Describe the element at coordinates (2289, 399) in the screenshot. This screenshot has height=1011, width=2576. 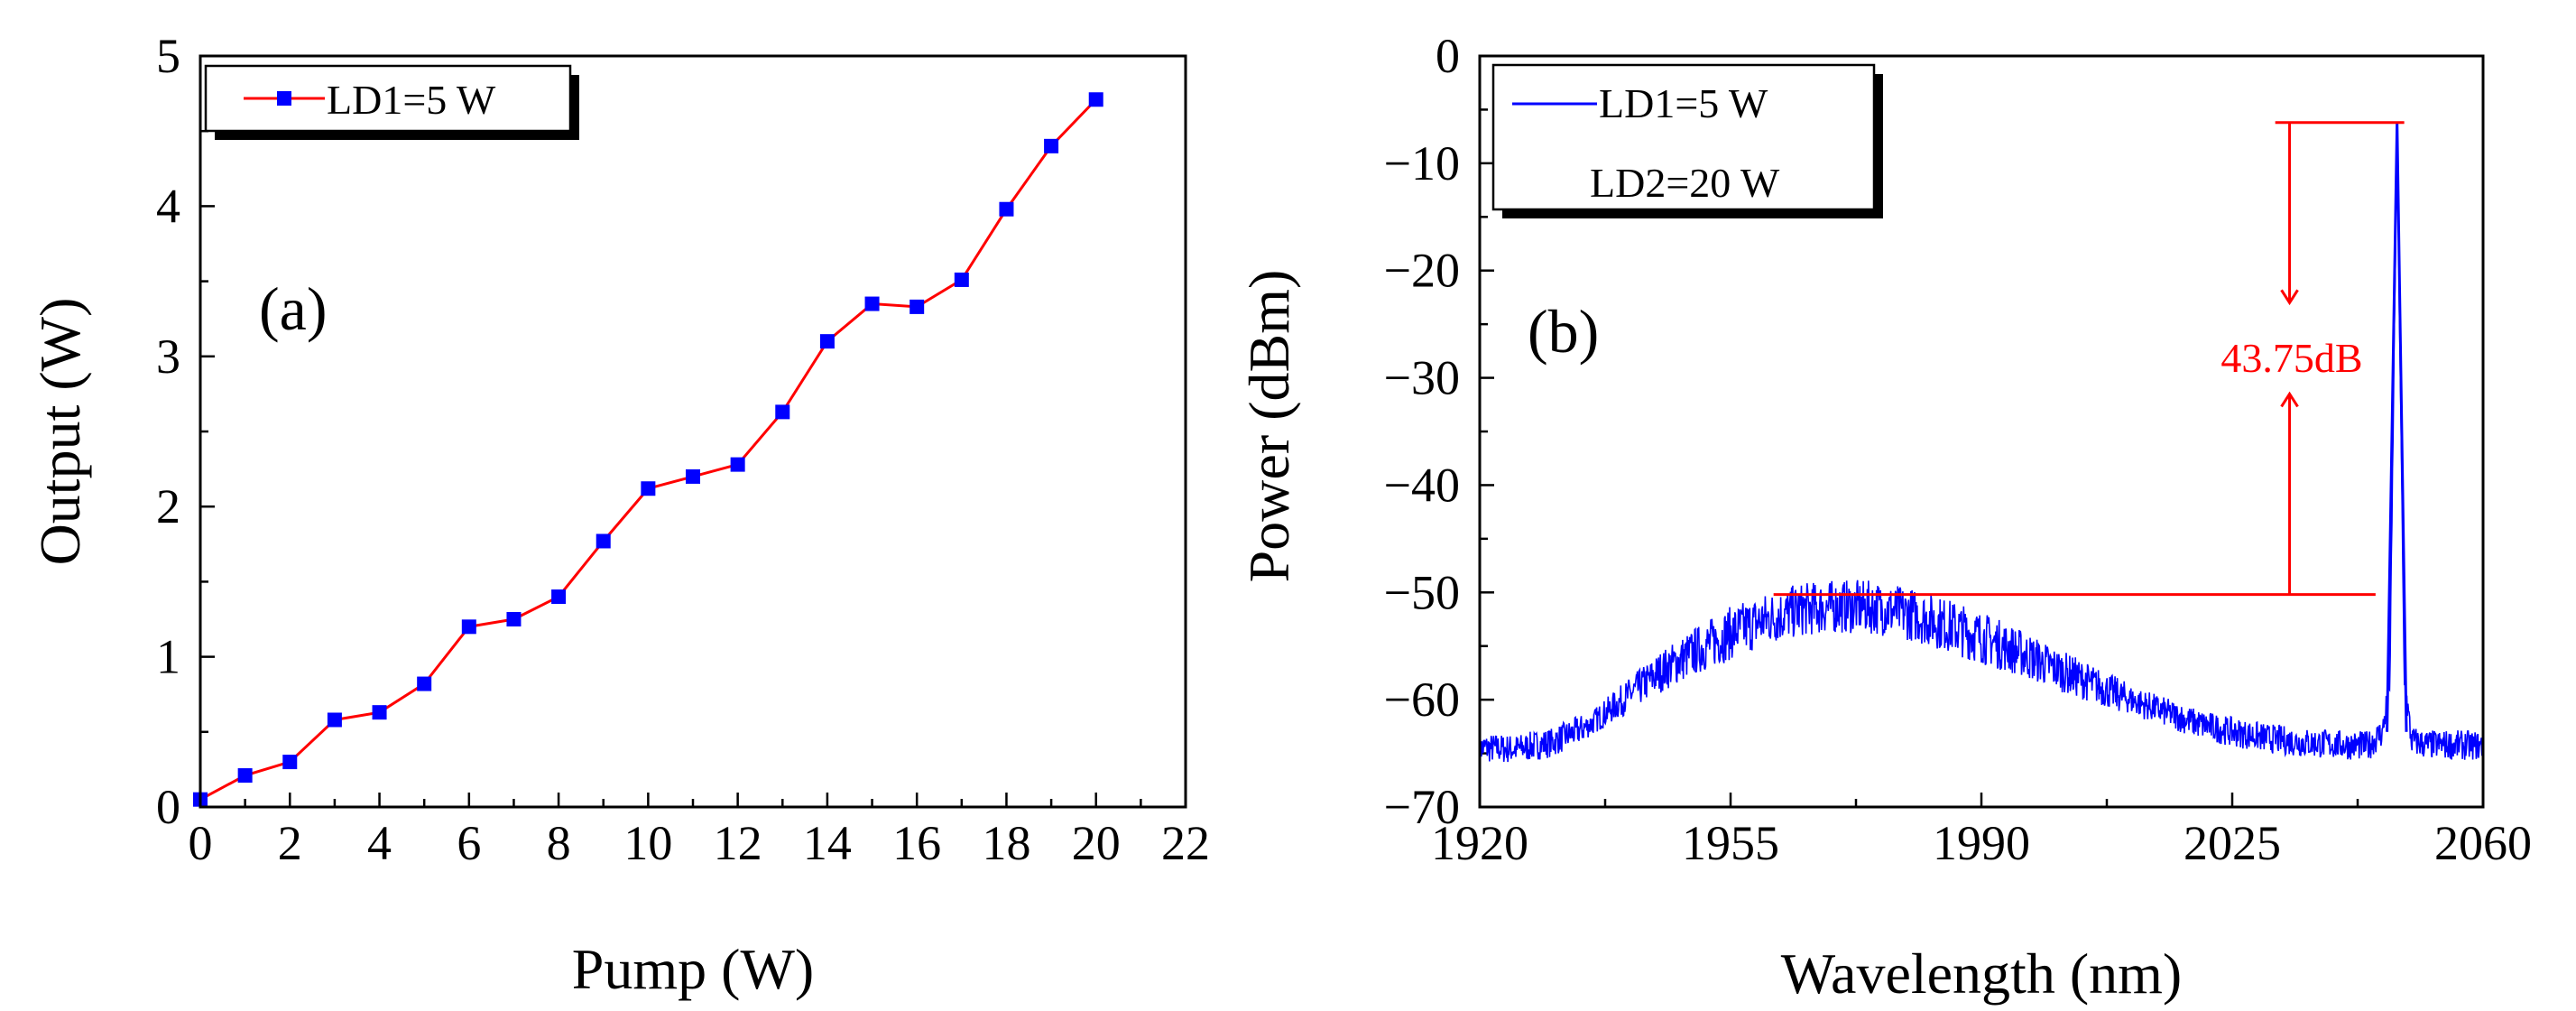
I see `panel-b-arrow-up-head` at that location.